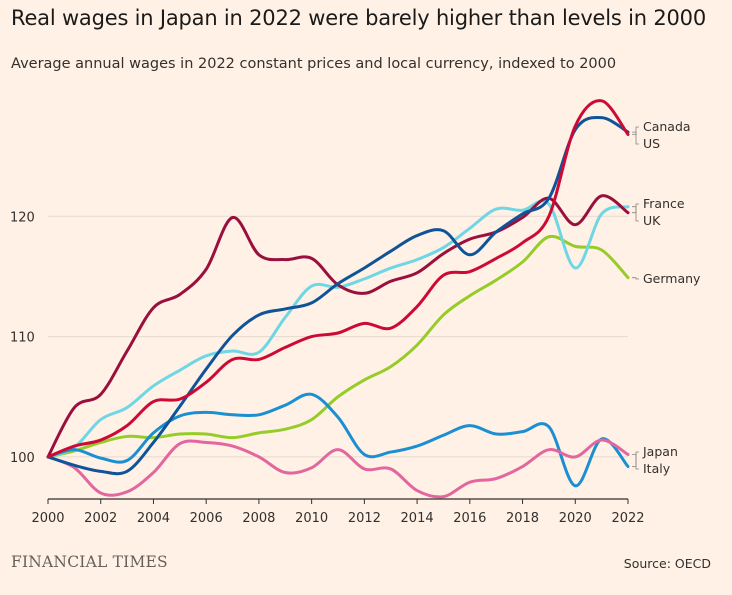  I want to click on x-tick-label: 2002, so click(100, 518).